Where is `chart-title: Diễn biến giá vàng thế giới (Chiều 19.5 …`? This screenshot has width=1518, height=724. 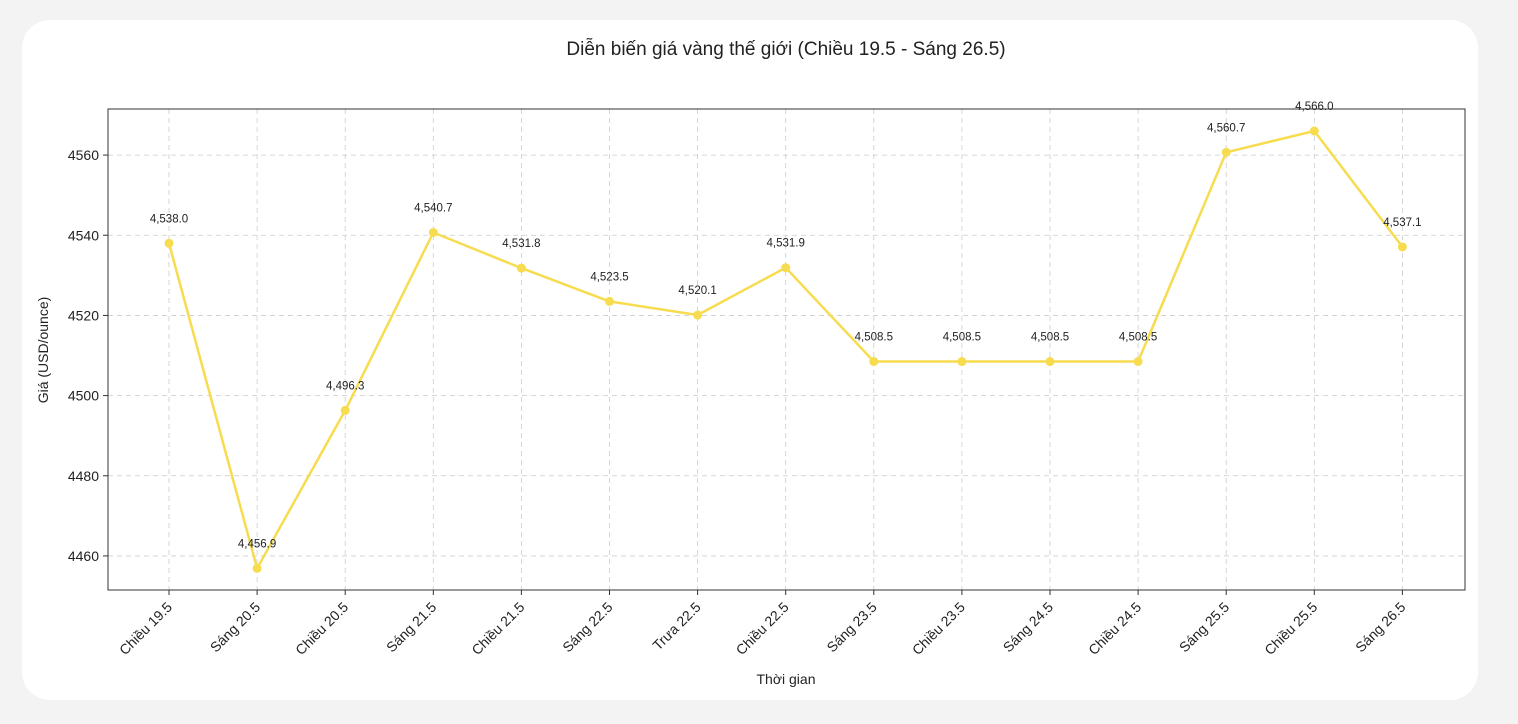
chart-title: Diễn biến giá vàng thế giới (Chiều 19.5 … is located at coordinates (785, 49).